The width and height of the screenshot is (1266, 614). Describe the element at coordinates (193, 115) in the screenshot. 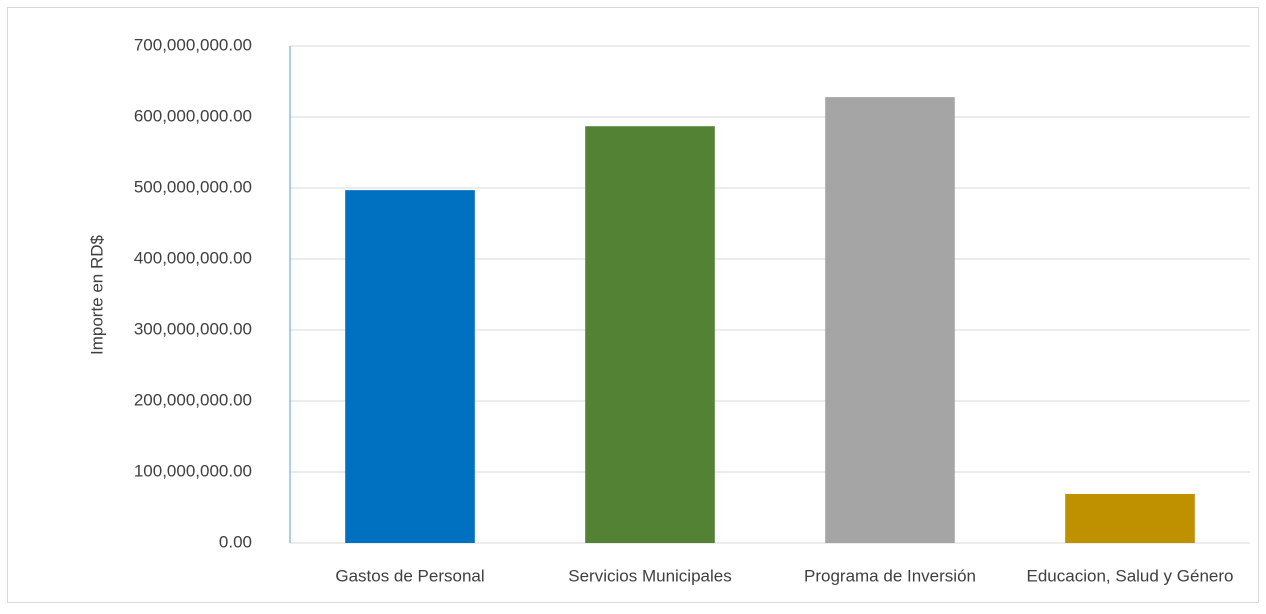

I see `y-tick-label: 600,000,000.00` at that location.